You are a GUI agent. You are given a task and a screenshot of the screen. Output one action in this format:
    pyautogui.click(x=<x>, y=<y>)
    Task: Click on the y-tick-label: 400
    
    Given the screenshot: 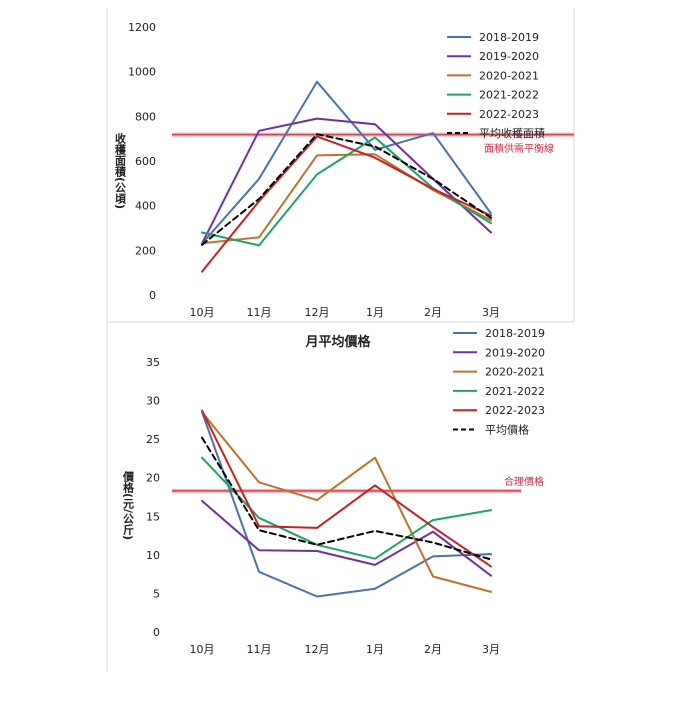 What is the action you would take?
    pyautogui.click(x=145, y=206)
    